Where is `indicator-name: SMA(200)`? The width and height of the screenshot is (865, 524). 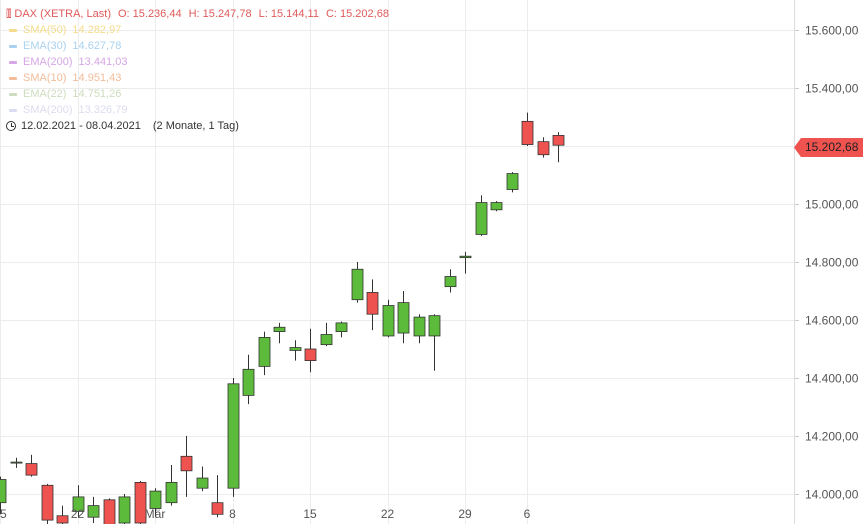
indicator-name: SMA(200) is located at coordinates (48, 110).